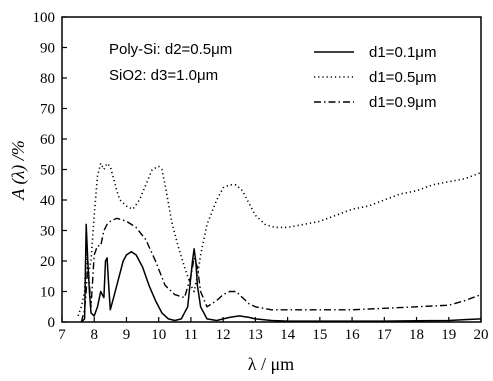 The width and height of the screenshot is (493, 381). I want to click on y-tick-label: 10, so click(47, 293).